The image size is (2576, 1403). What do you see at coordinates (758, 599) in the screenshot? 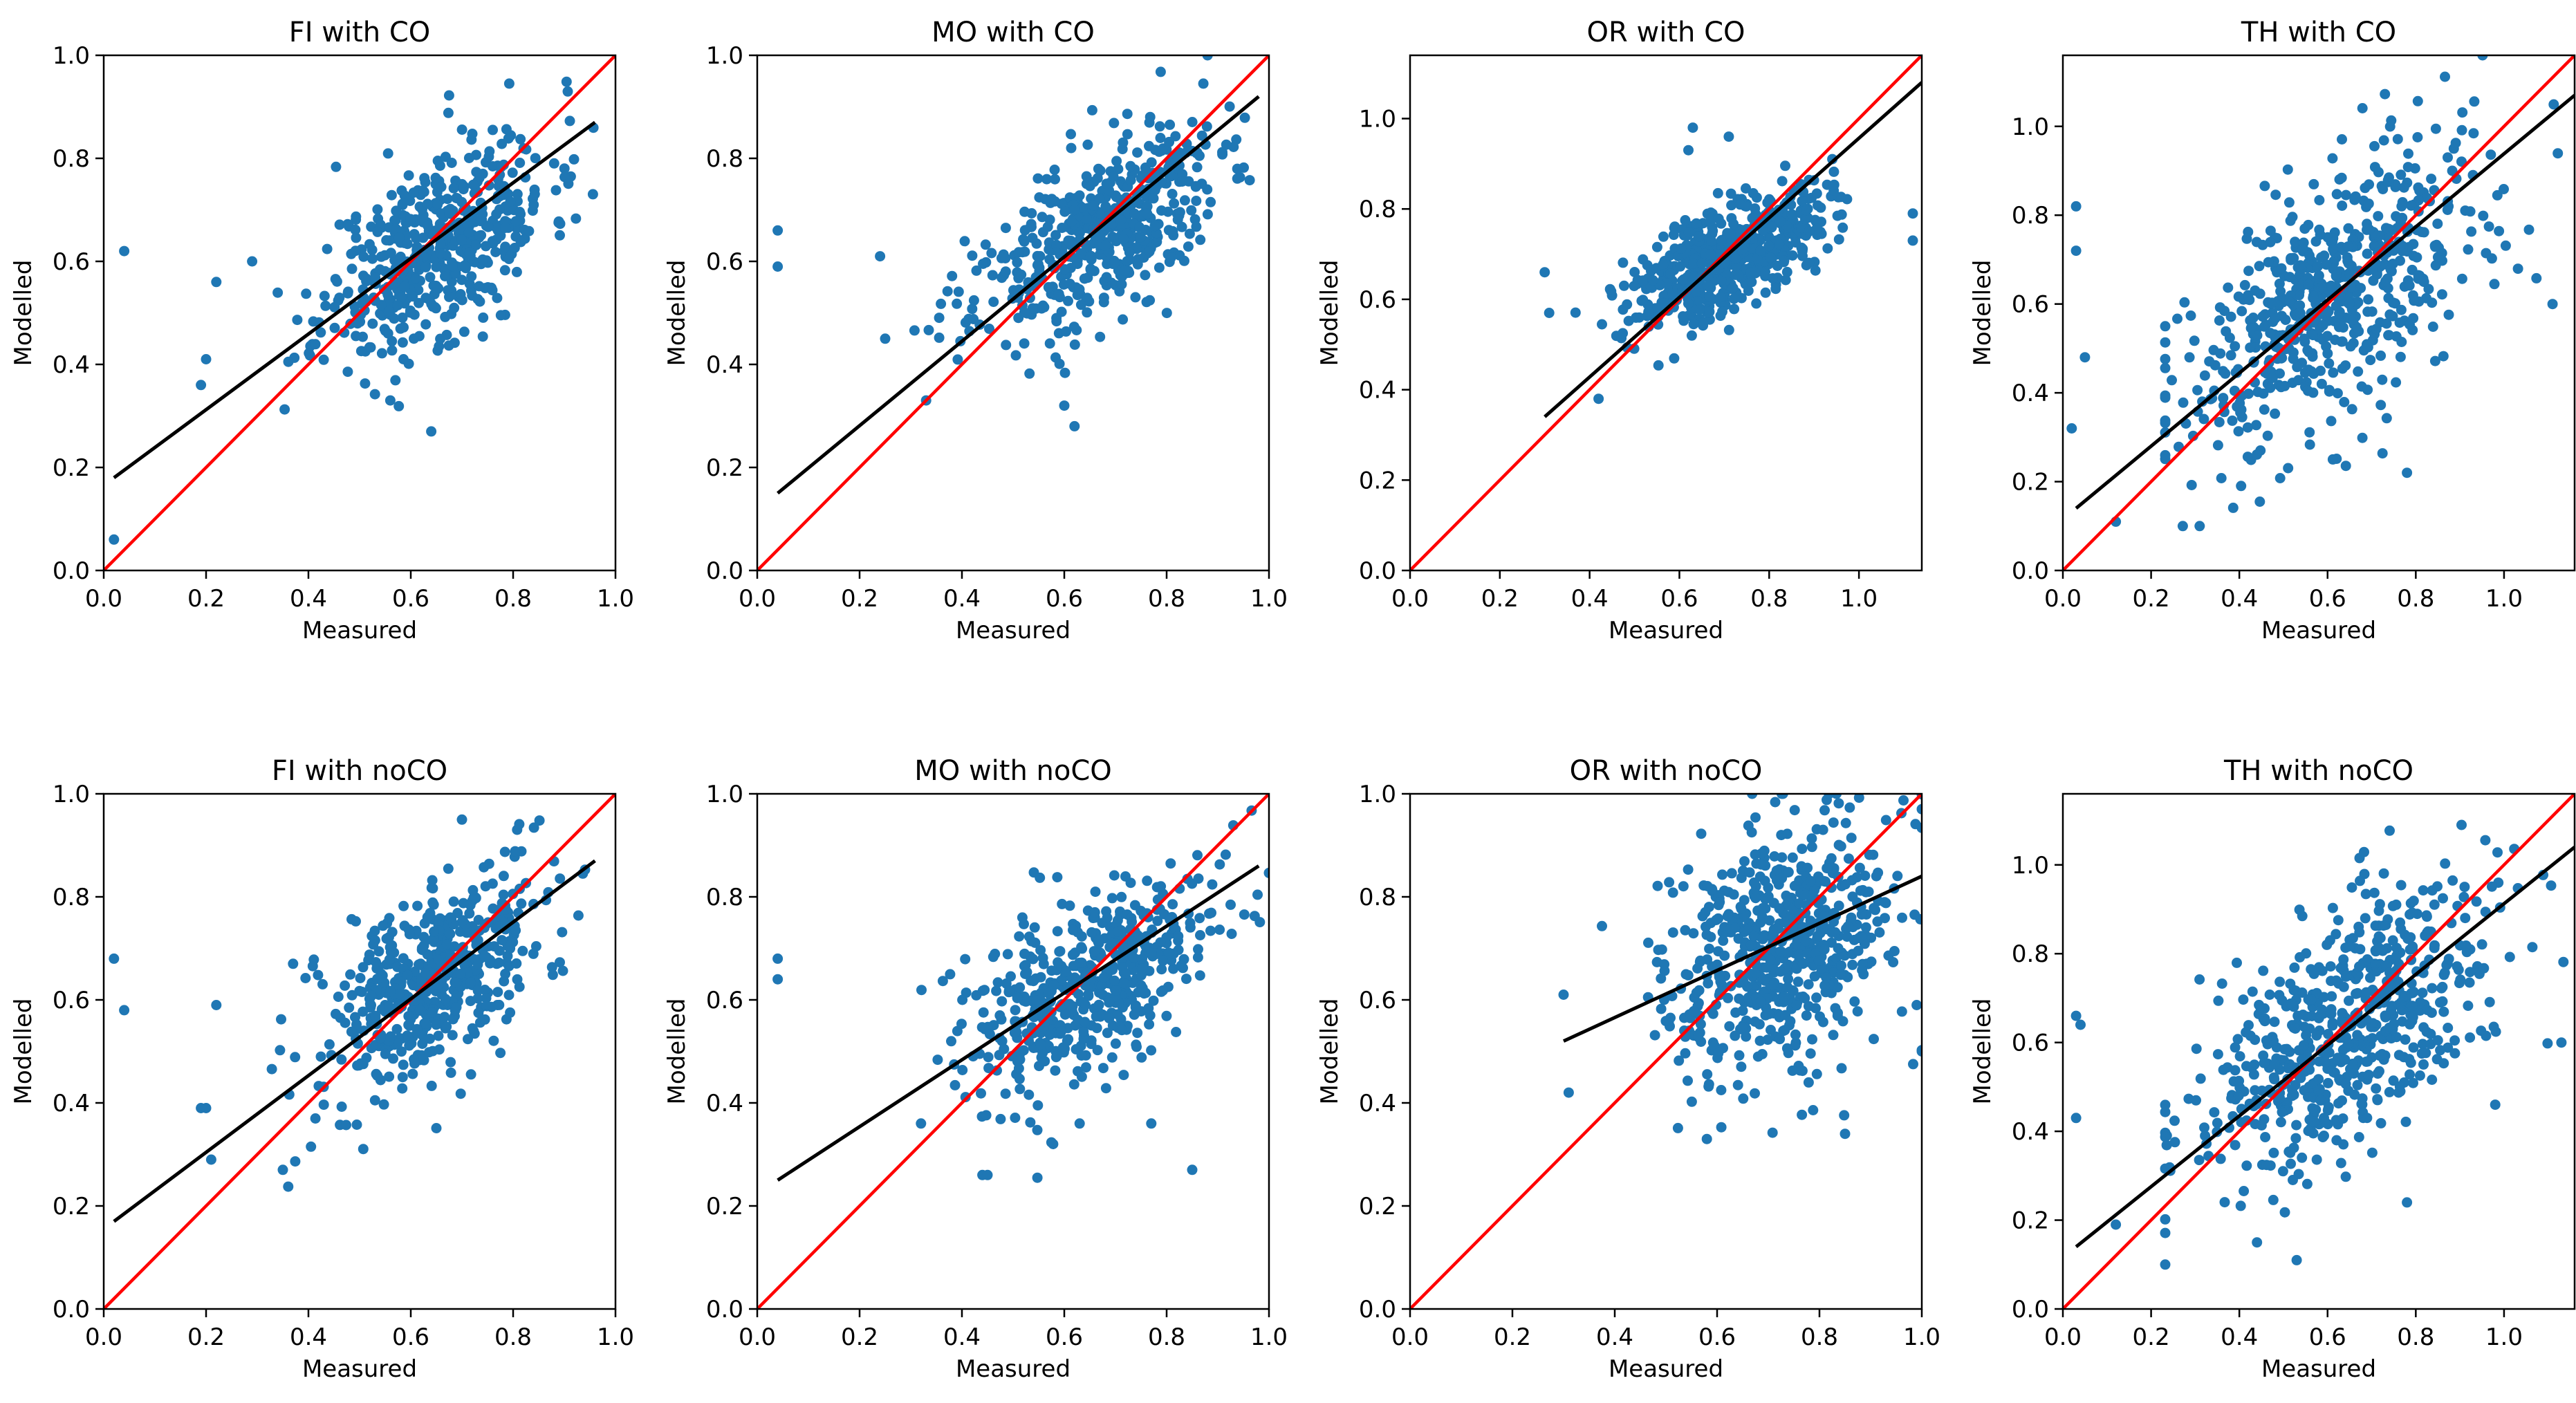
I see `x-tick-label: 0.0` at bounding box center [758, 599].